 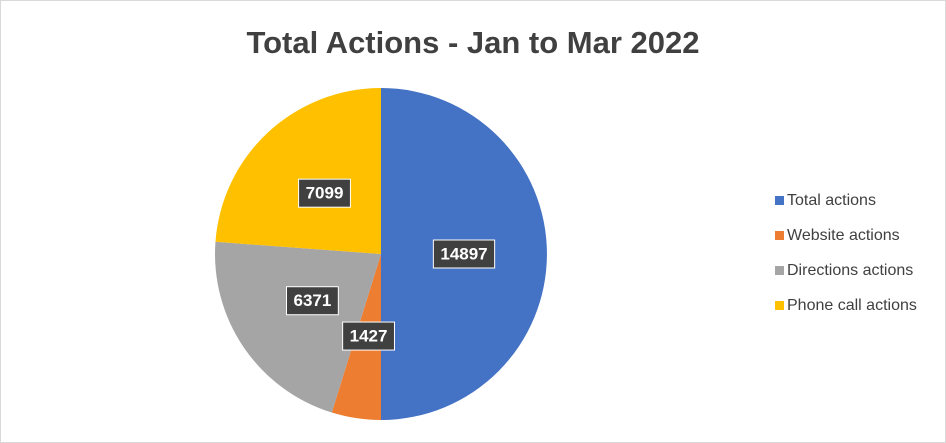 What do you see at coordinates (852, 305) in the screenshot?
I see `legend-label: Phone call actions` at bounding box center [852, 305].